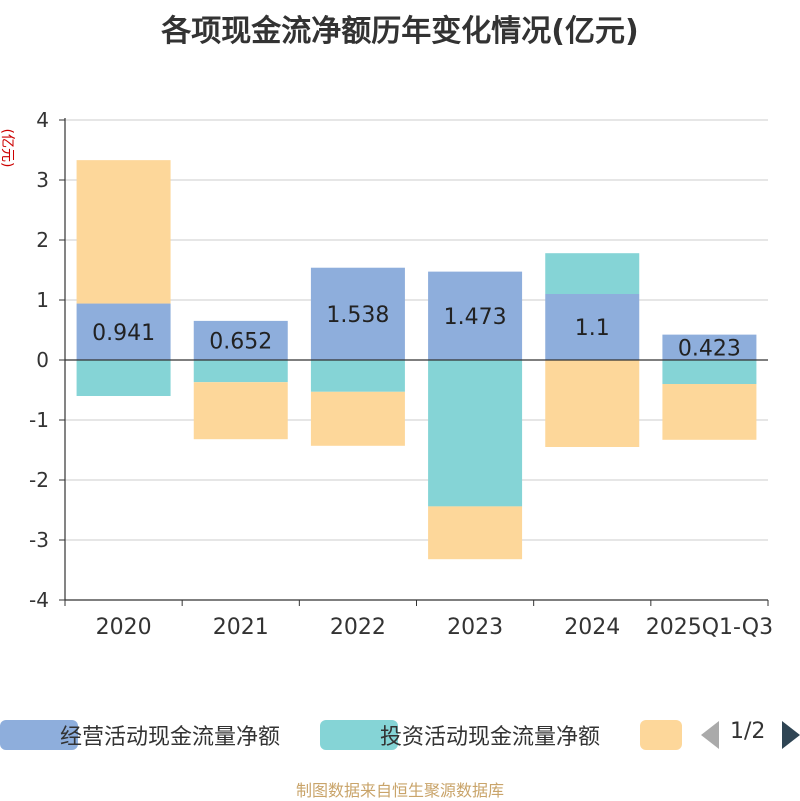 The width and height of the screenshot is (800, 801). Describe the element at coordinates (124, 627) in the screenshot. I see `x-tick-label: 2020` at that location.